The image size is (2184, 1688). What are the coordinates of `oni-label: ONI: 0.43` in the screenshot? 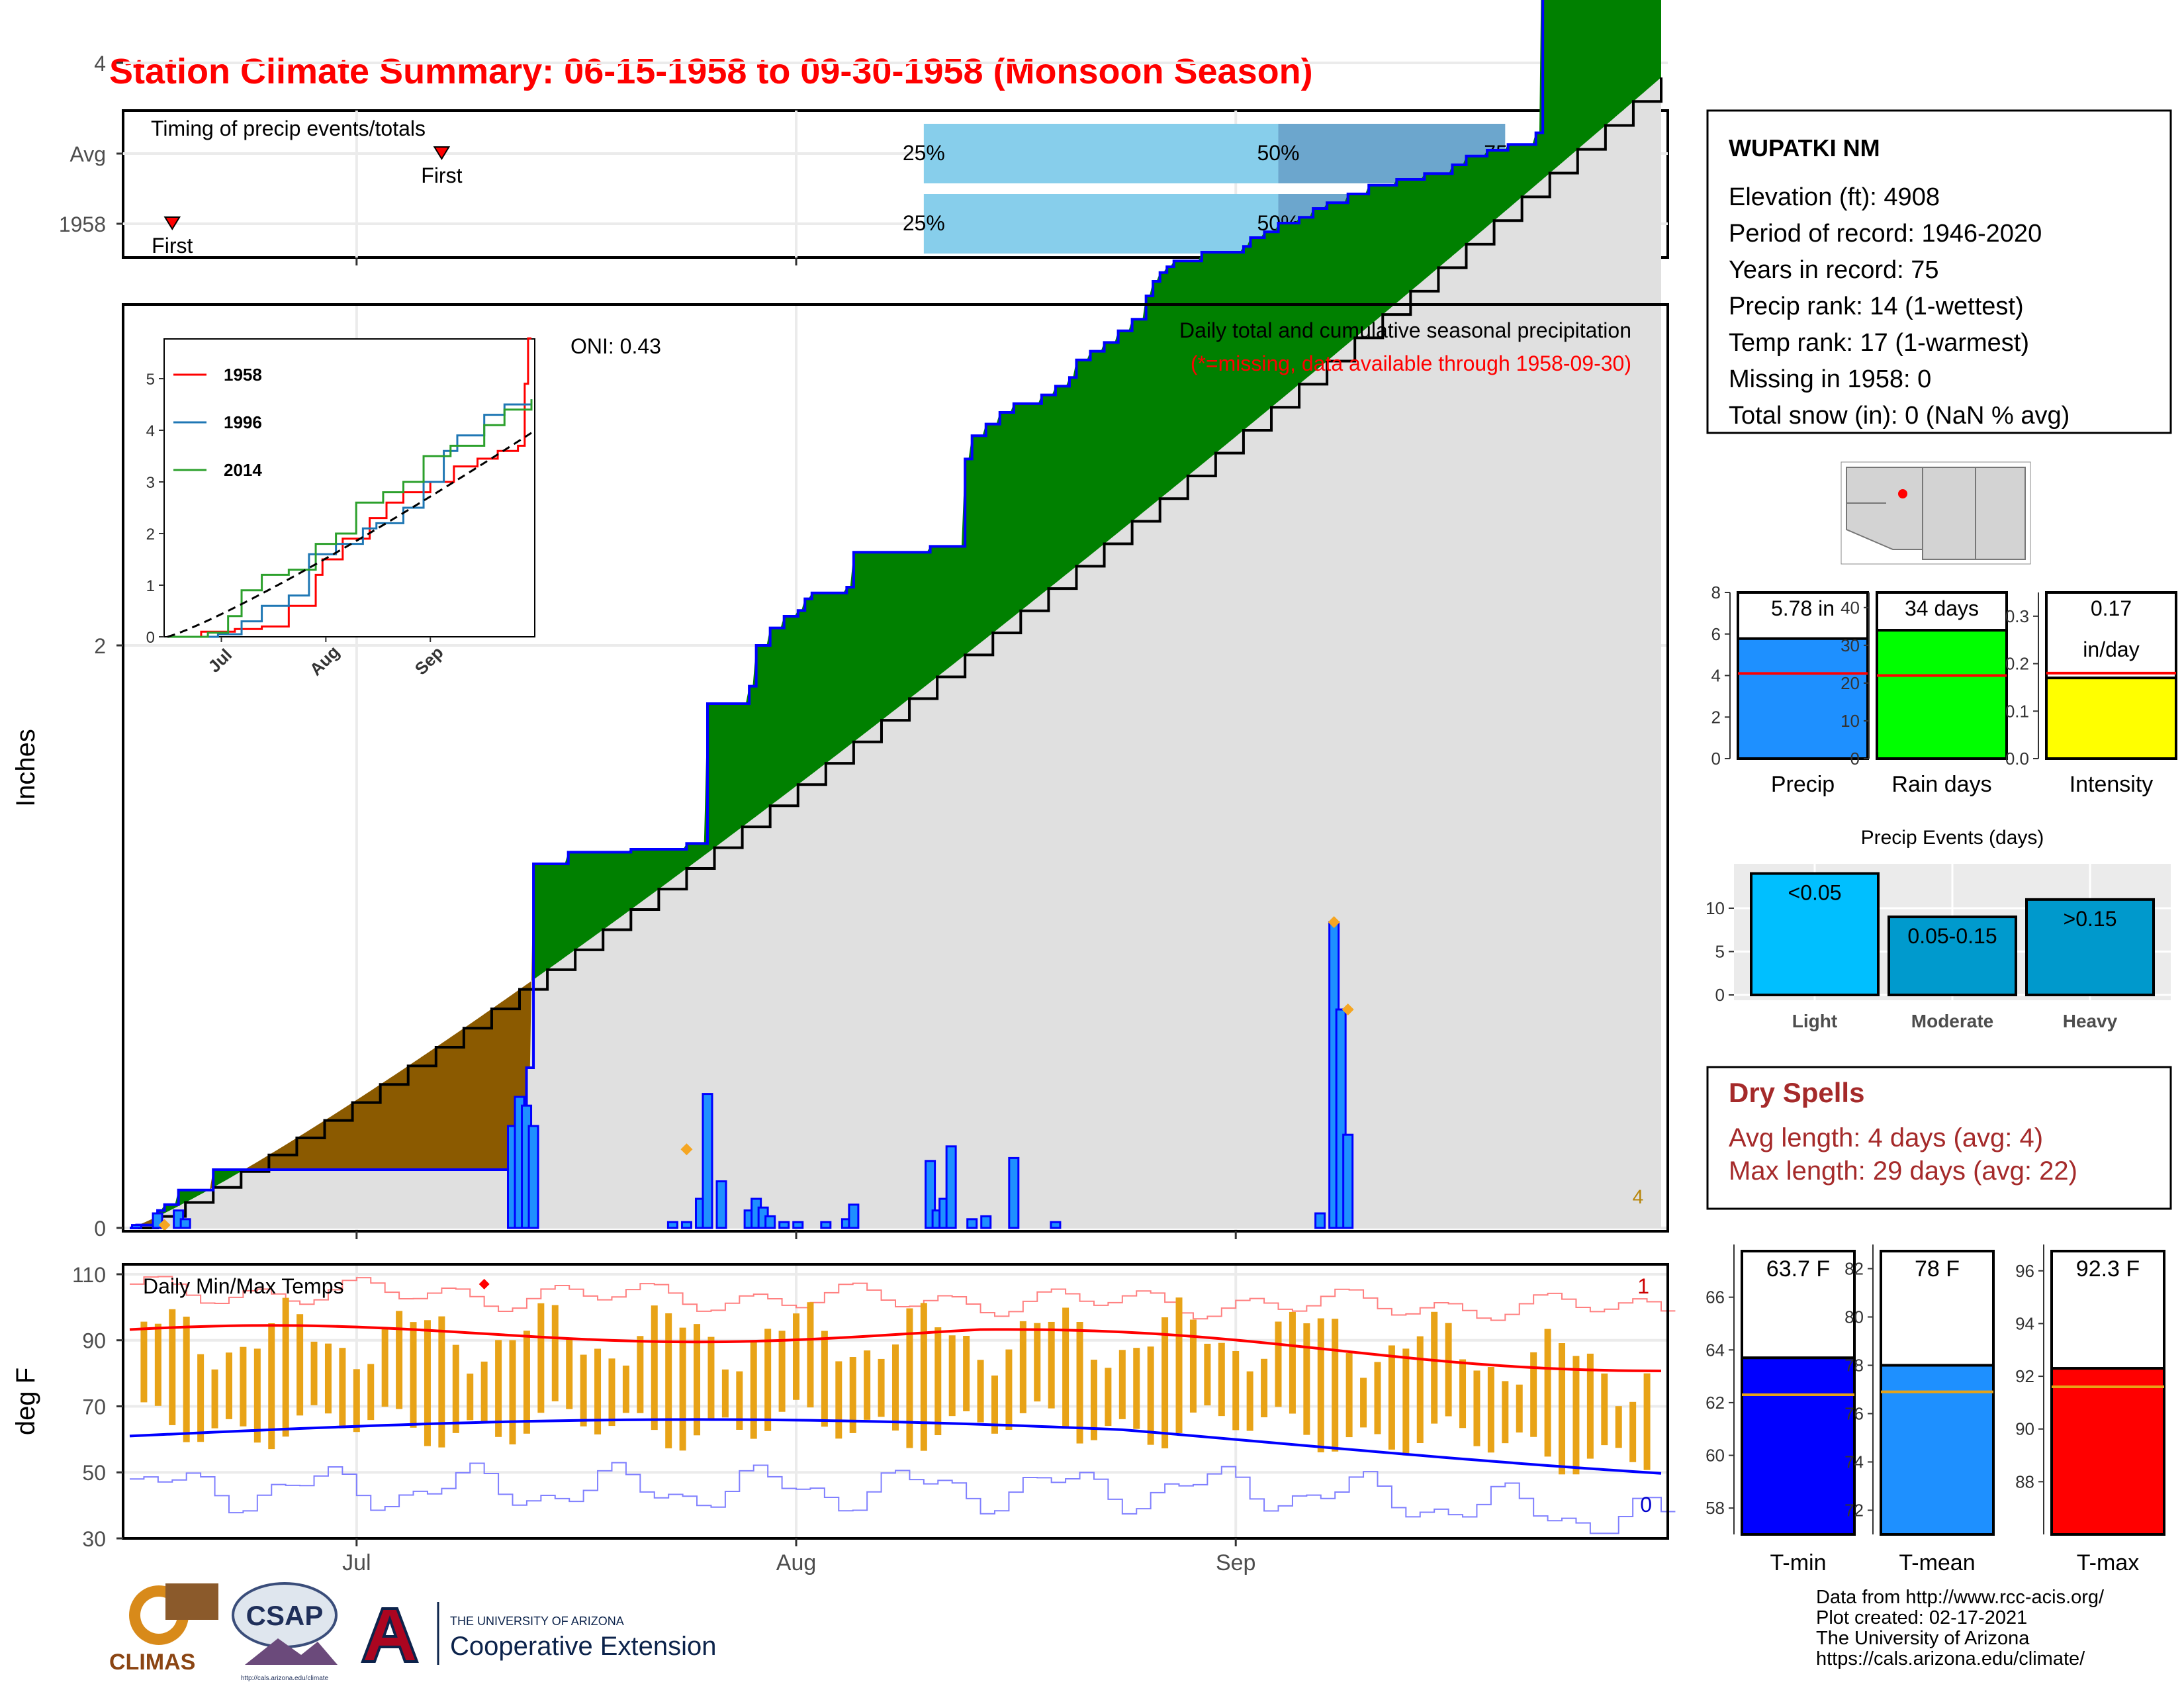 It's located at (616, 346).